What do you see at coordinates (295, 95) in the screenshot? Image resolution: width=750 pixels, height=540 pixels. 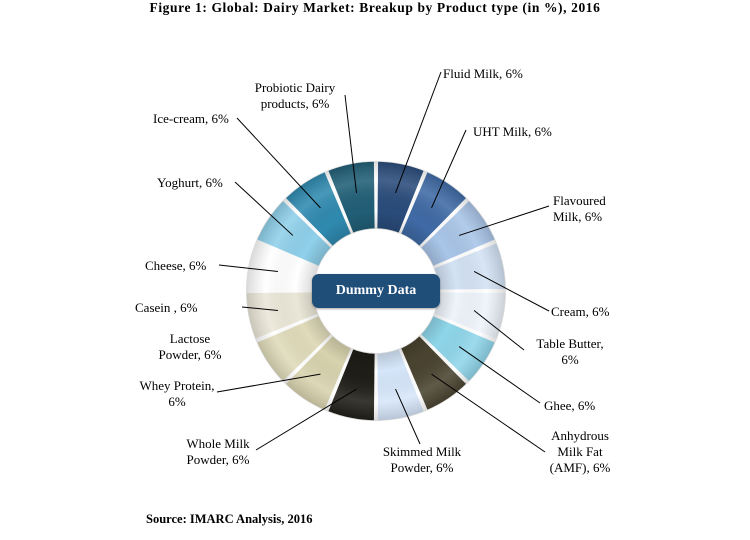 I see `slice-label: Probiotic Dairy products, 6%` at bounding box center [295, 95].